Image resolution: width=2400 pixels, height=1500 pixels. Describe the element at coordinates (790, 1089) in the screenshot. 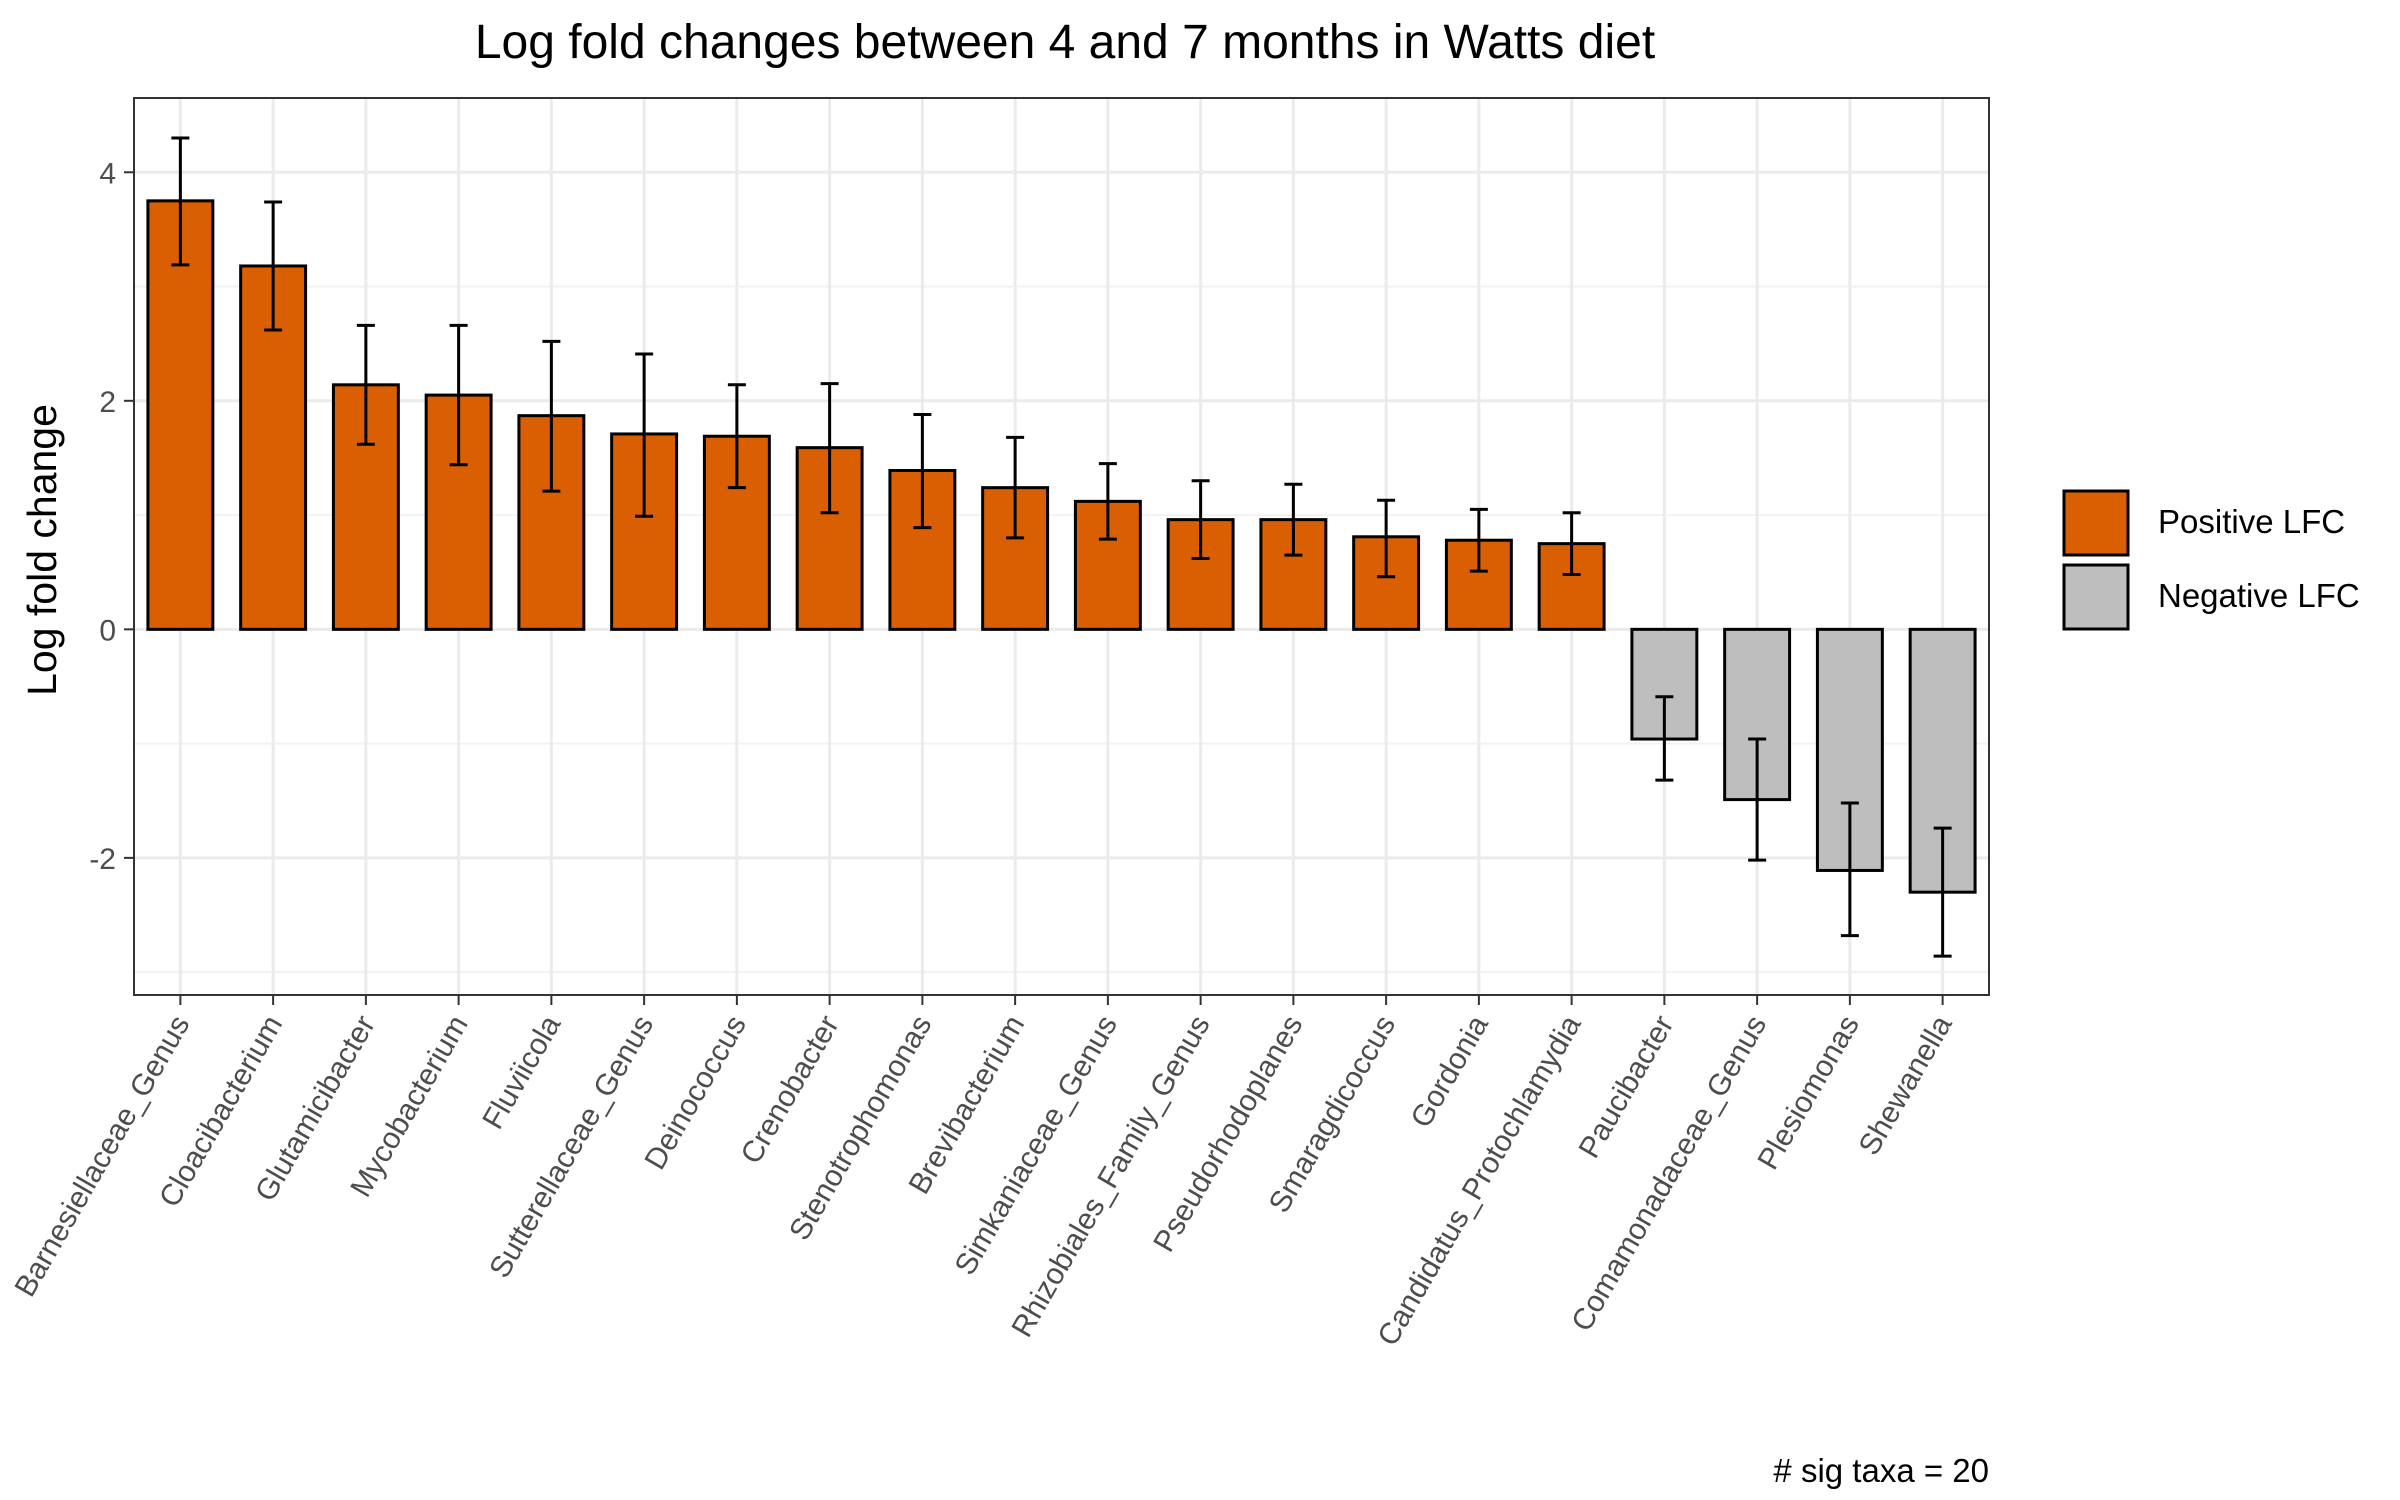

I see `x-tick-label: Crenobacter` at that location.